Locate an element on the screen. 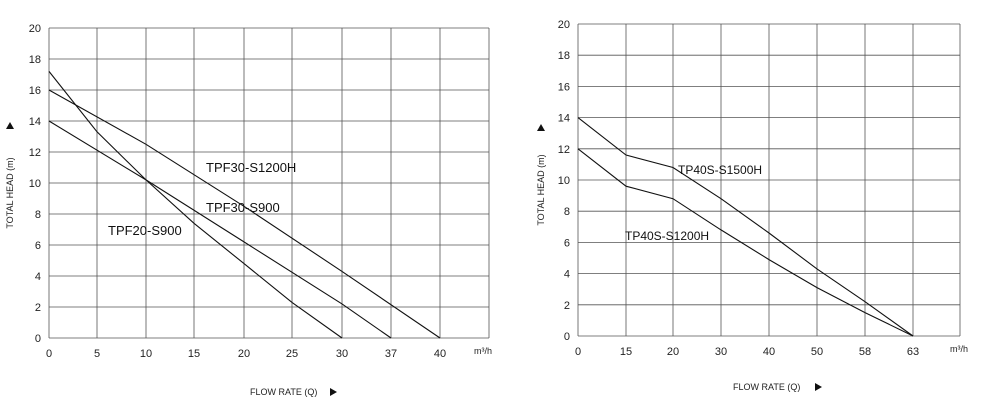 The width and height of the screenshot is (982, 411). x-tick-label: 58 is located at coordinates (865, 352).